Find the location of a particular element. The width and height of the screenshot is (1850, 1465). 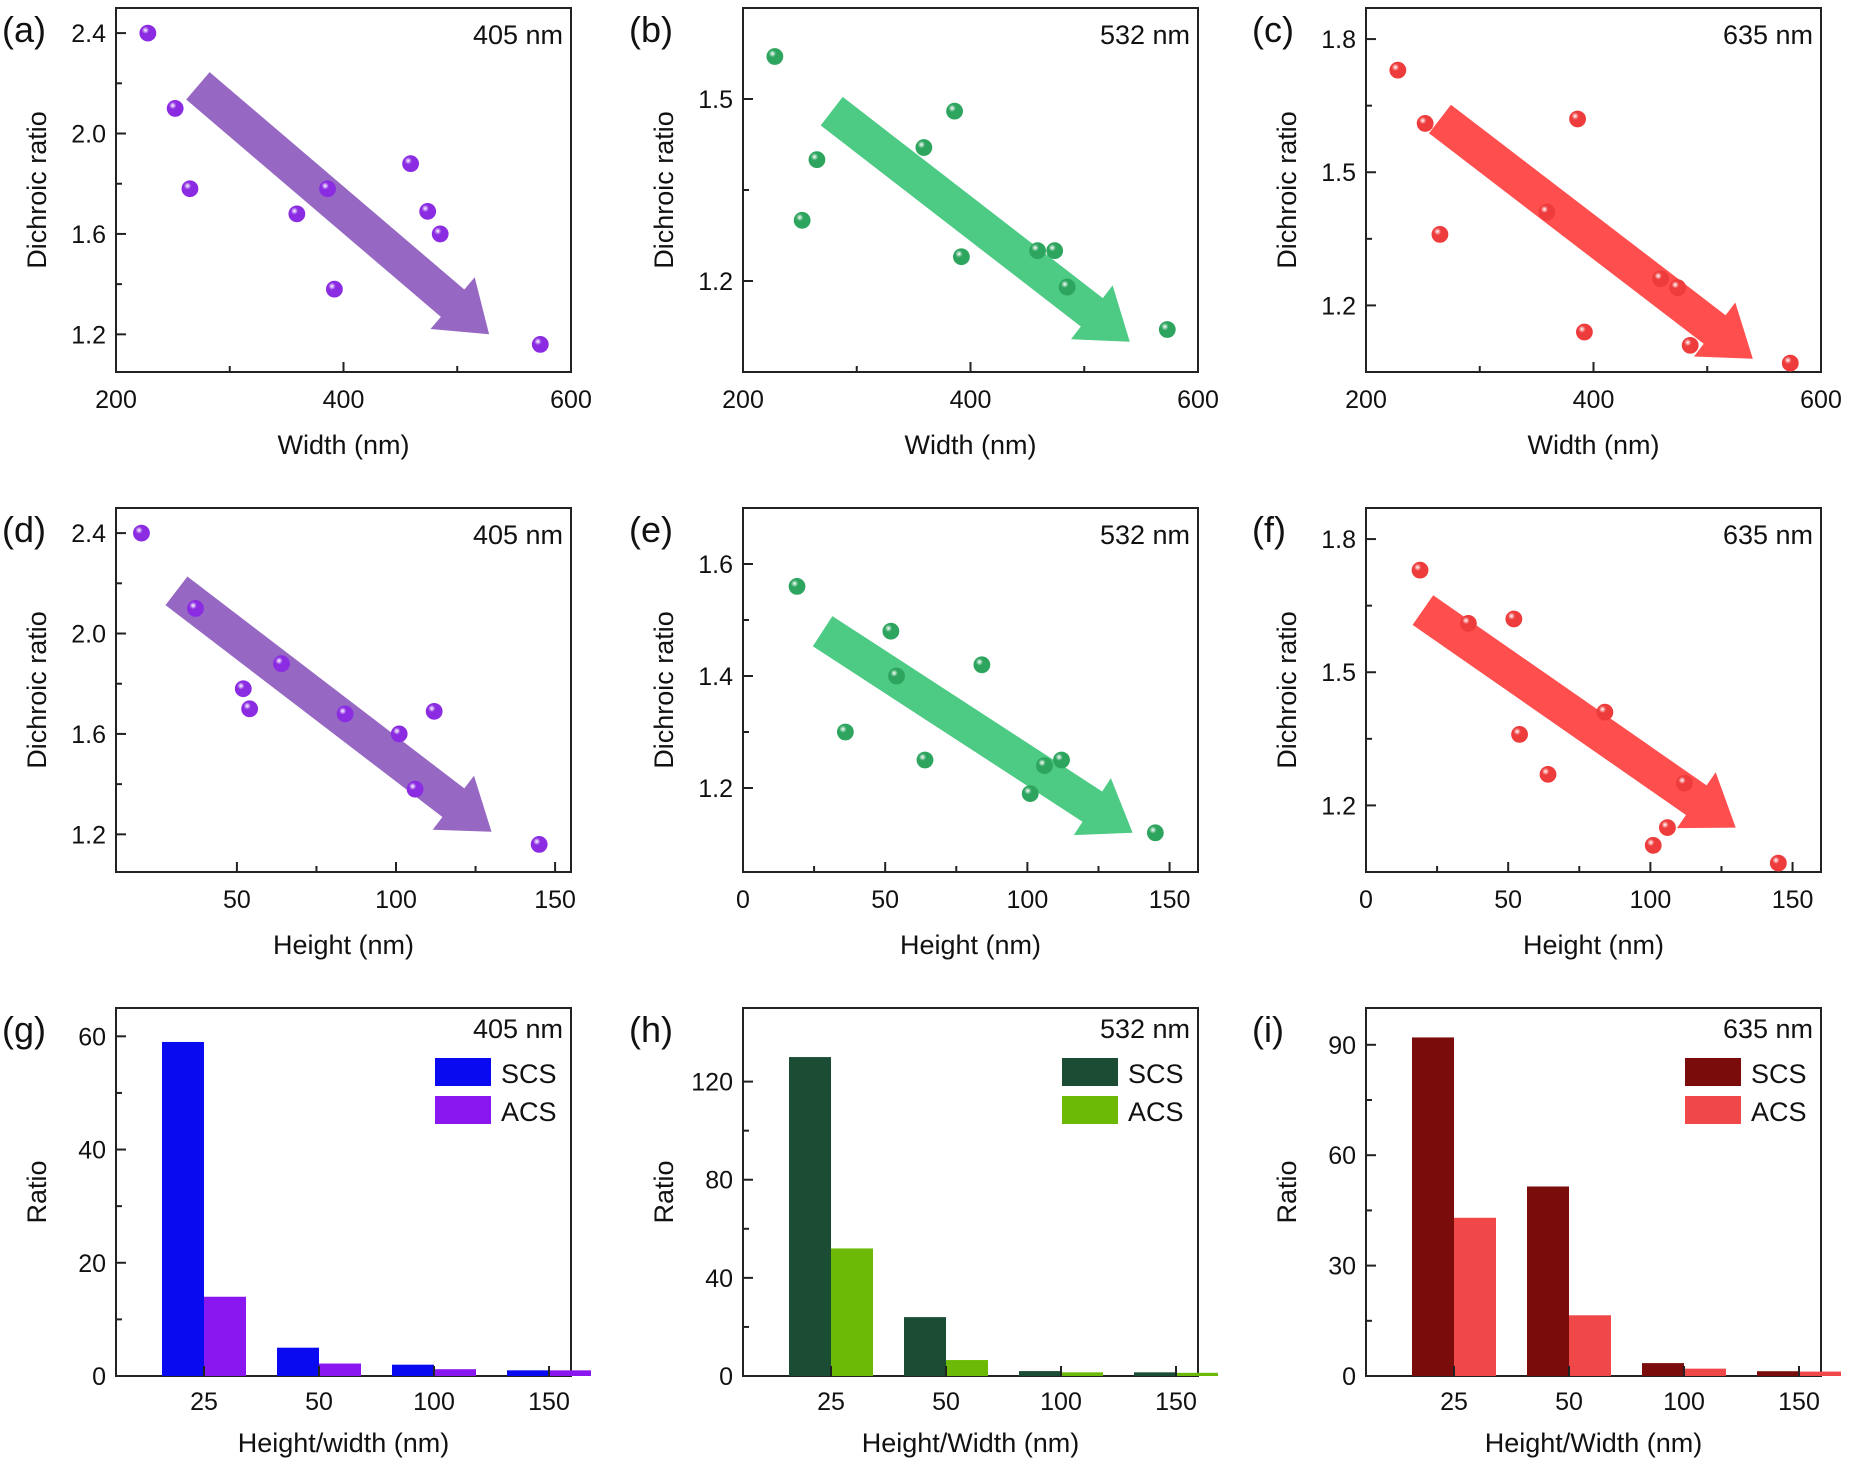

y-tick-label-d-1: 1.6 is located at coordinates (88, 735).